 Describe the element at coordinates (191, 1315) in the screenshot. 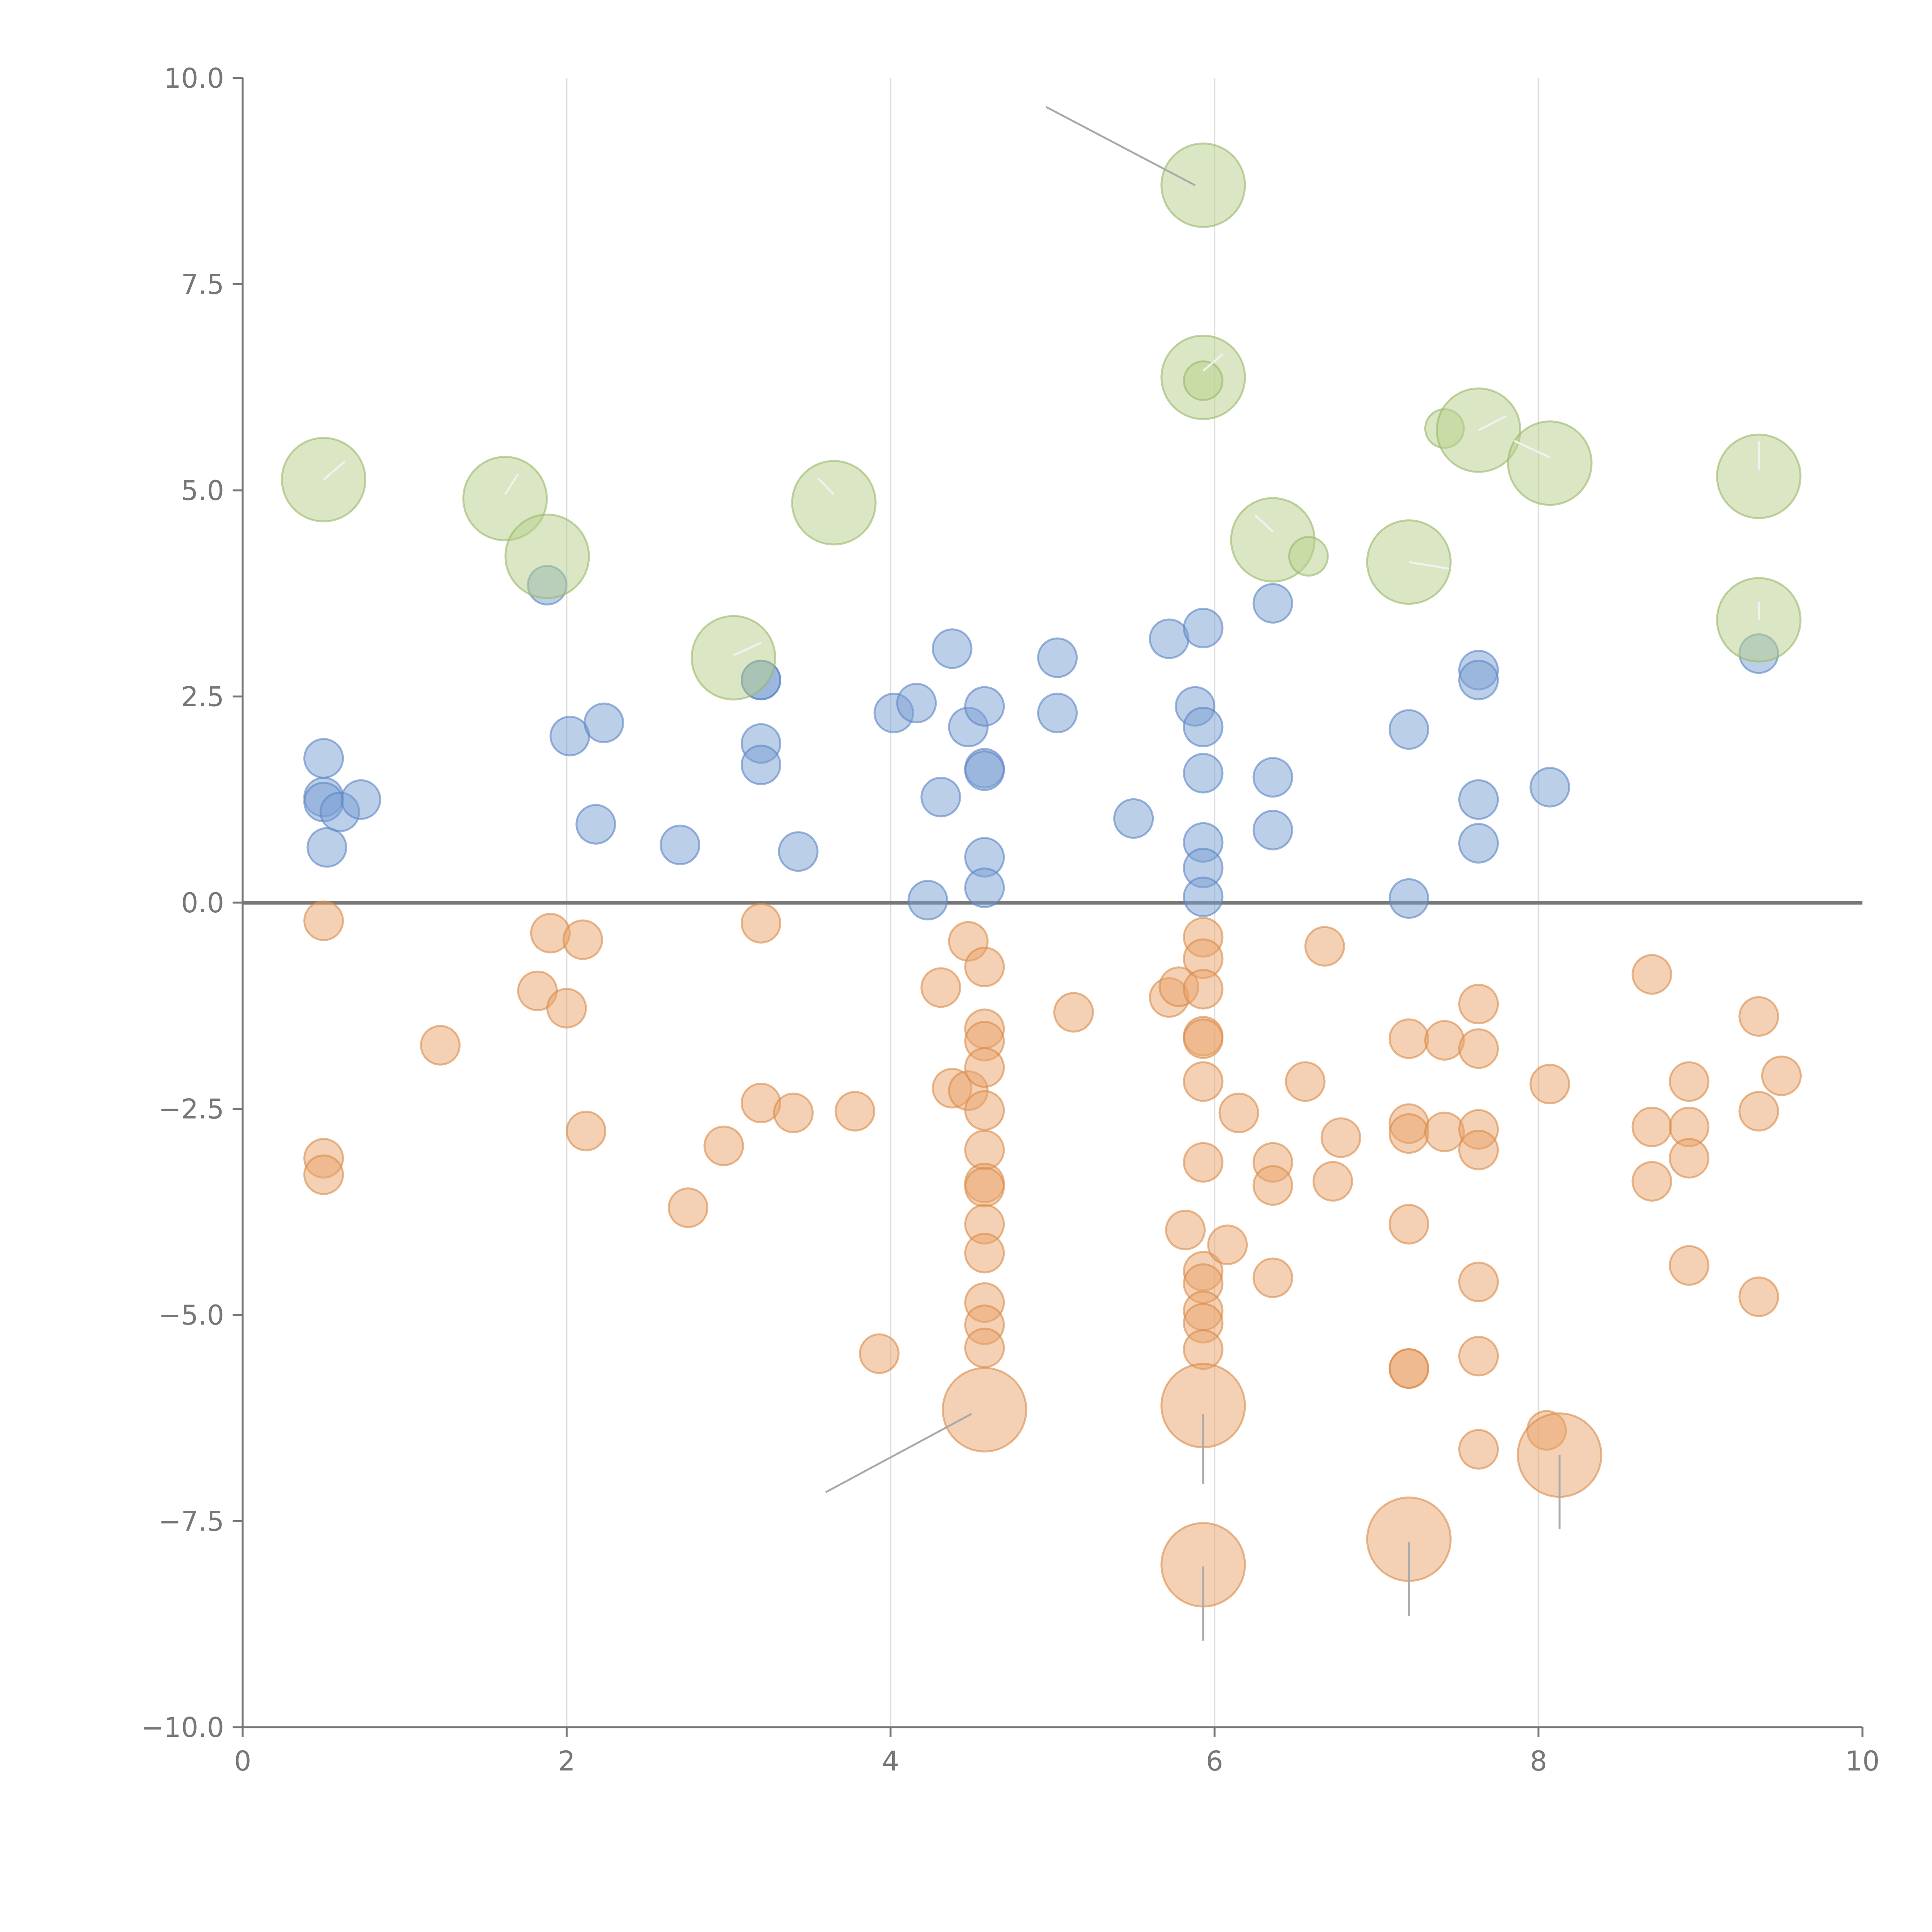

I see `y-tick-label: −5.0` at that location.